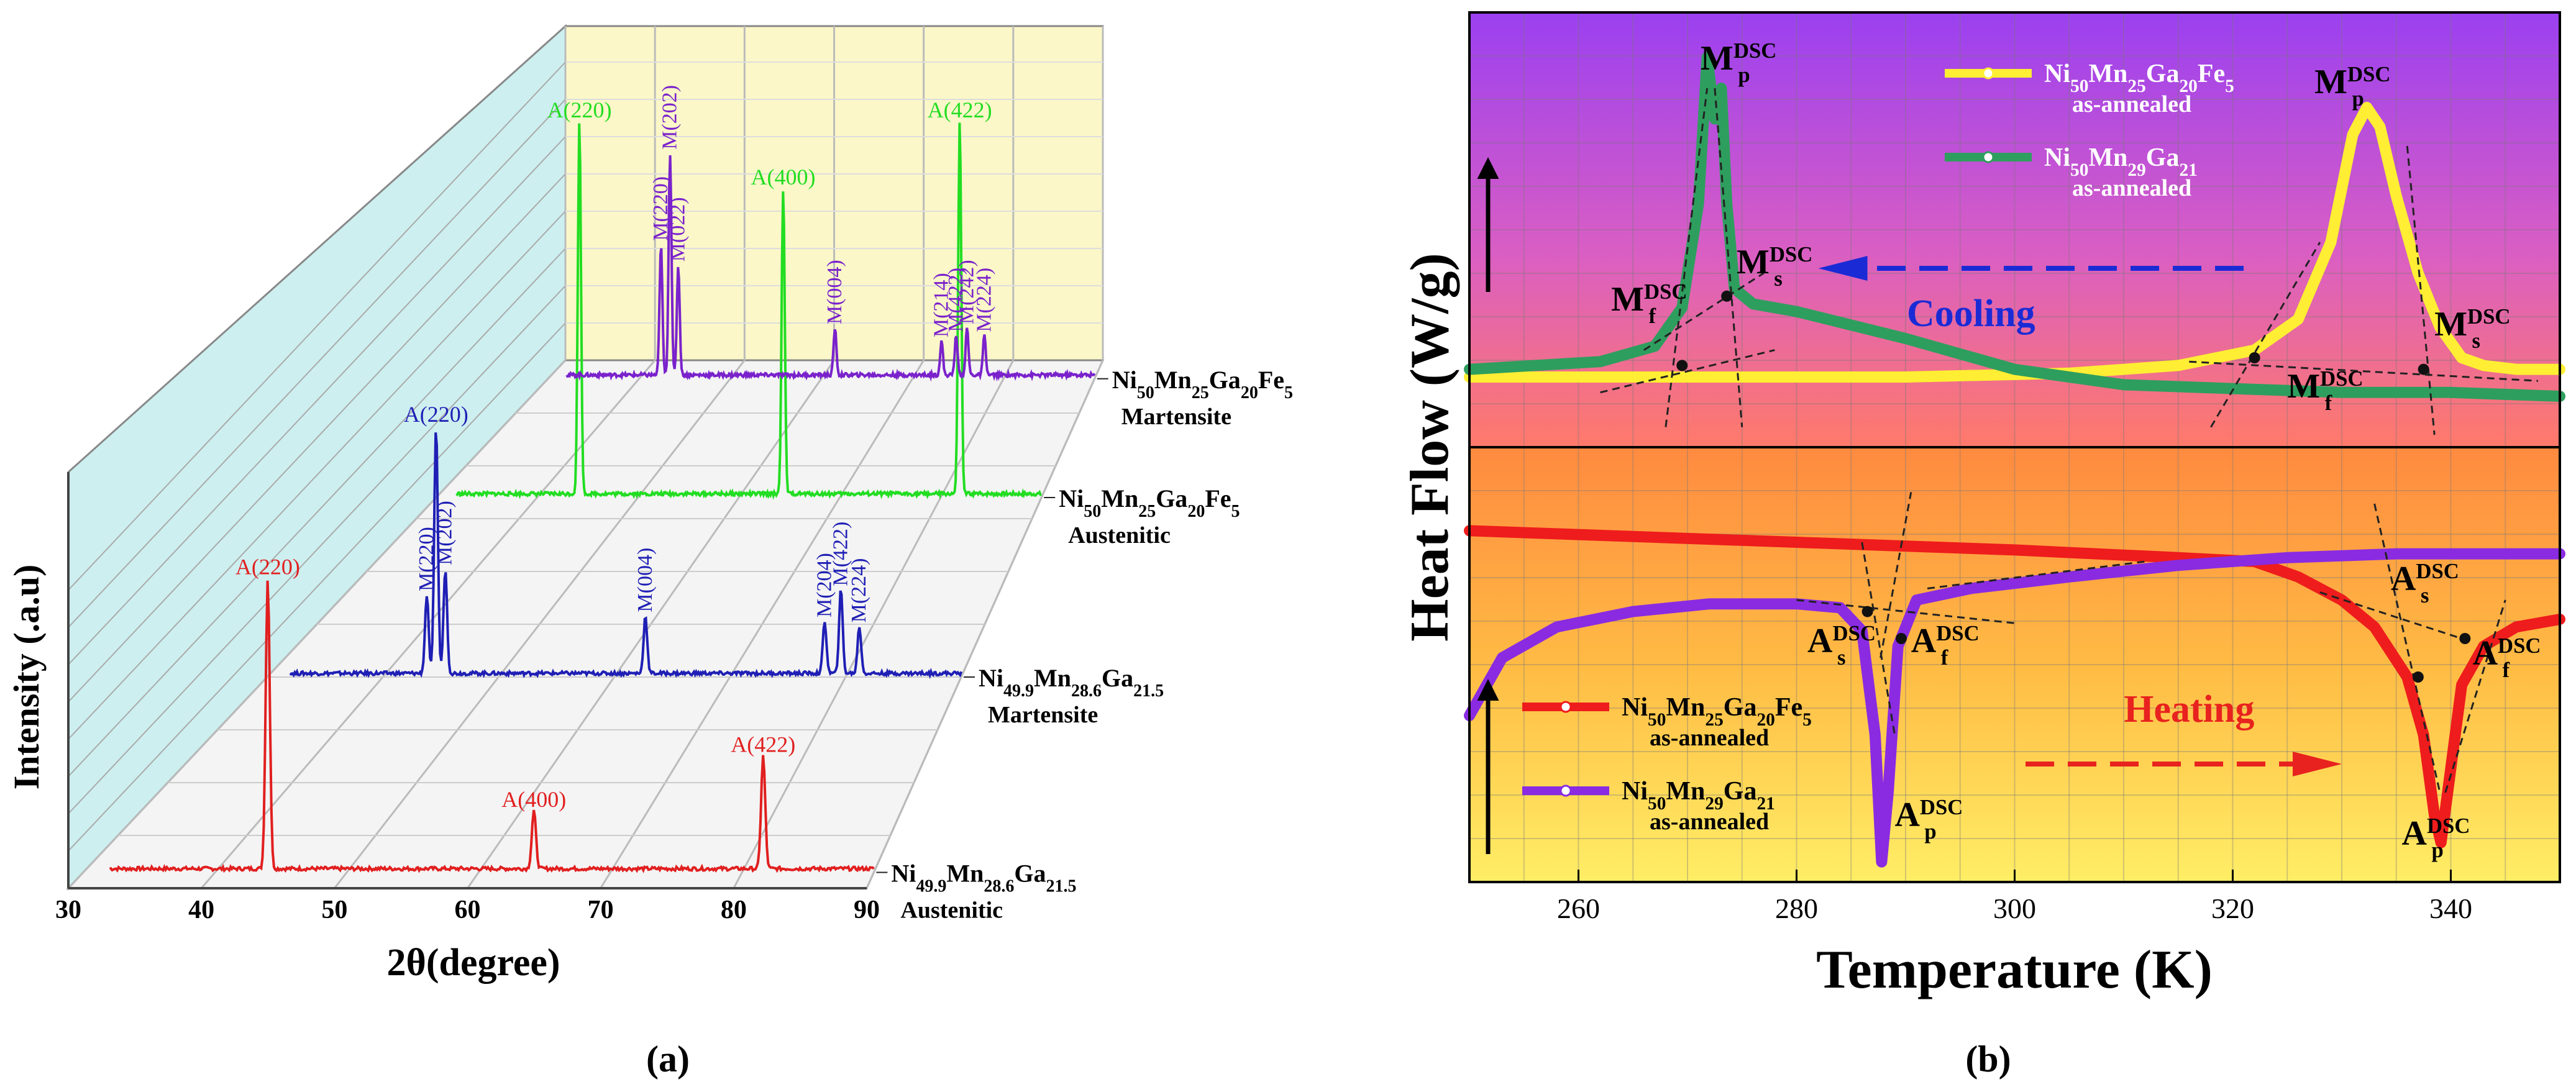 The height and width of the screenshot is (1087, 2576). Describe the element at coordinates (1738, 63) in the screenshot. I see `label-mp-ga: MDSC p` at that location.